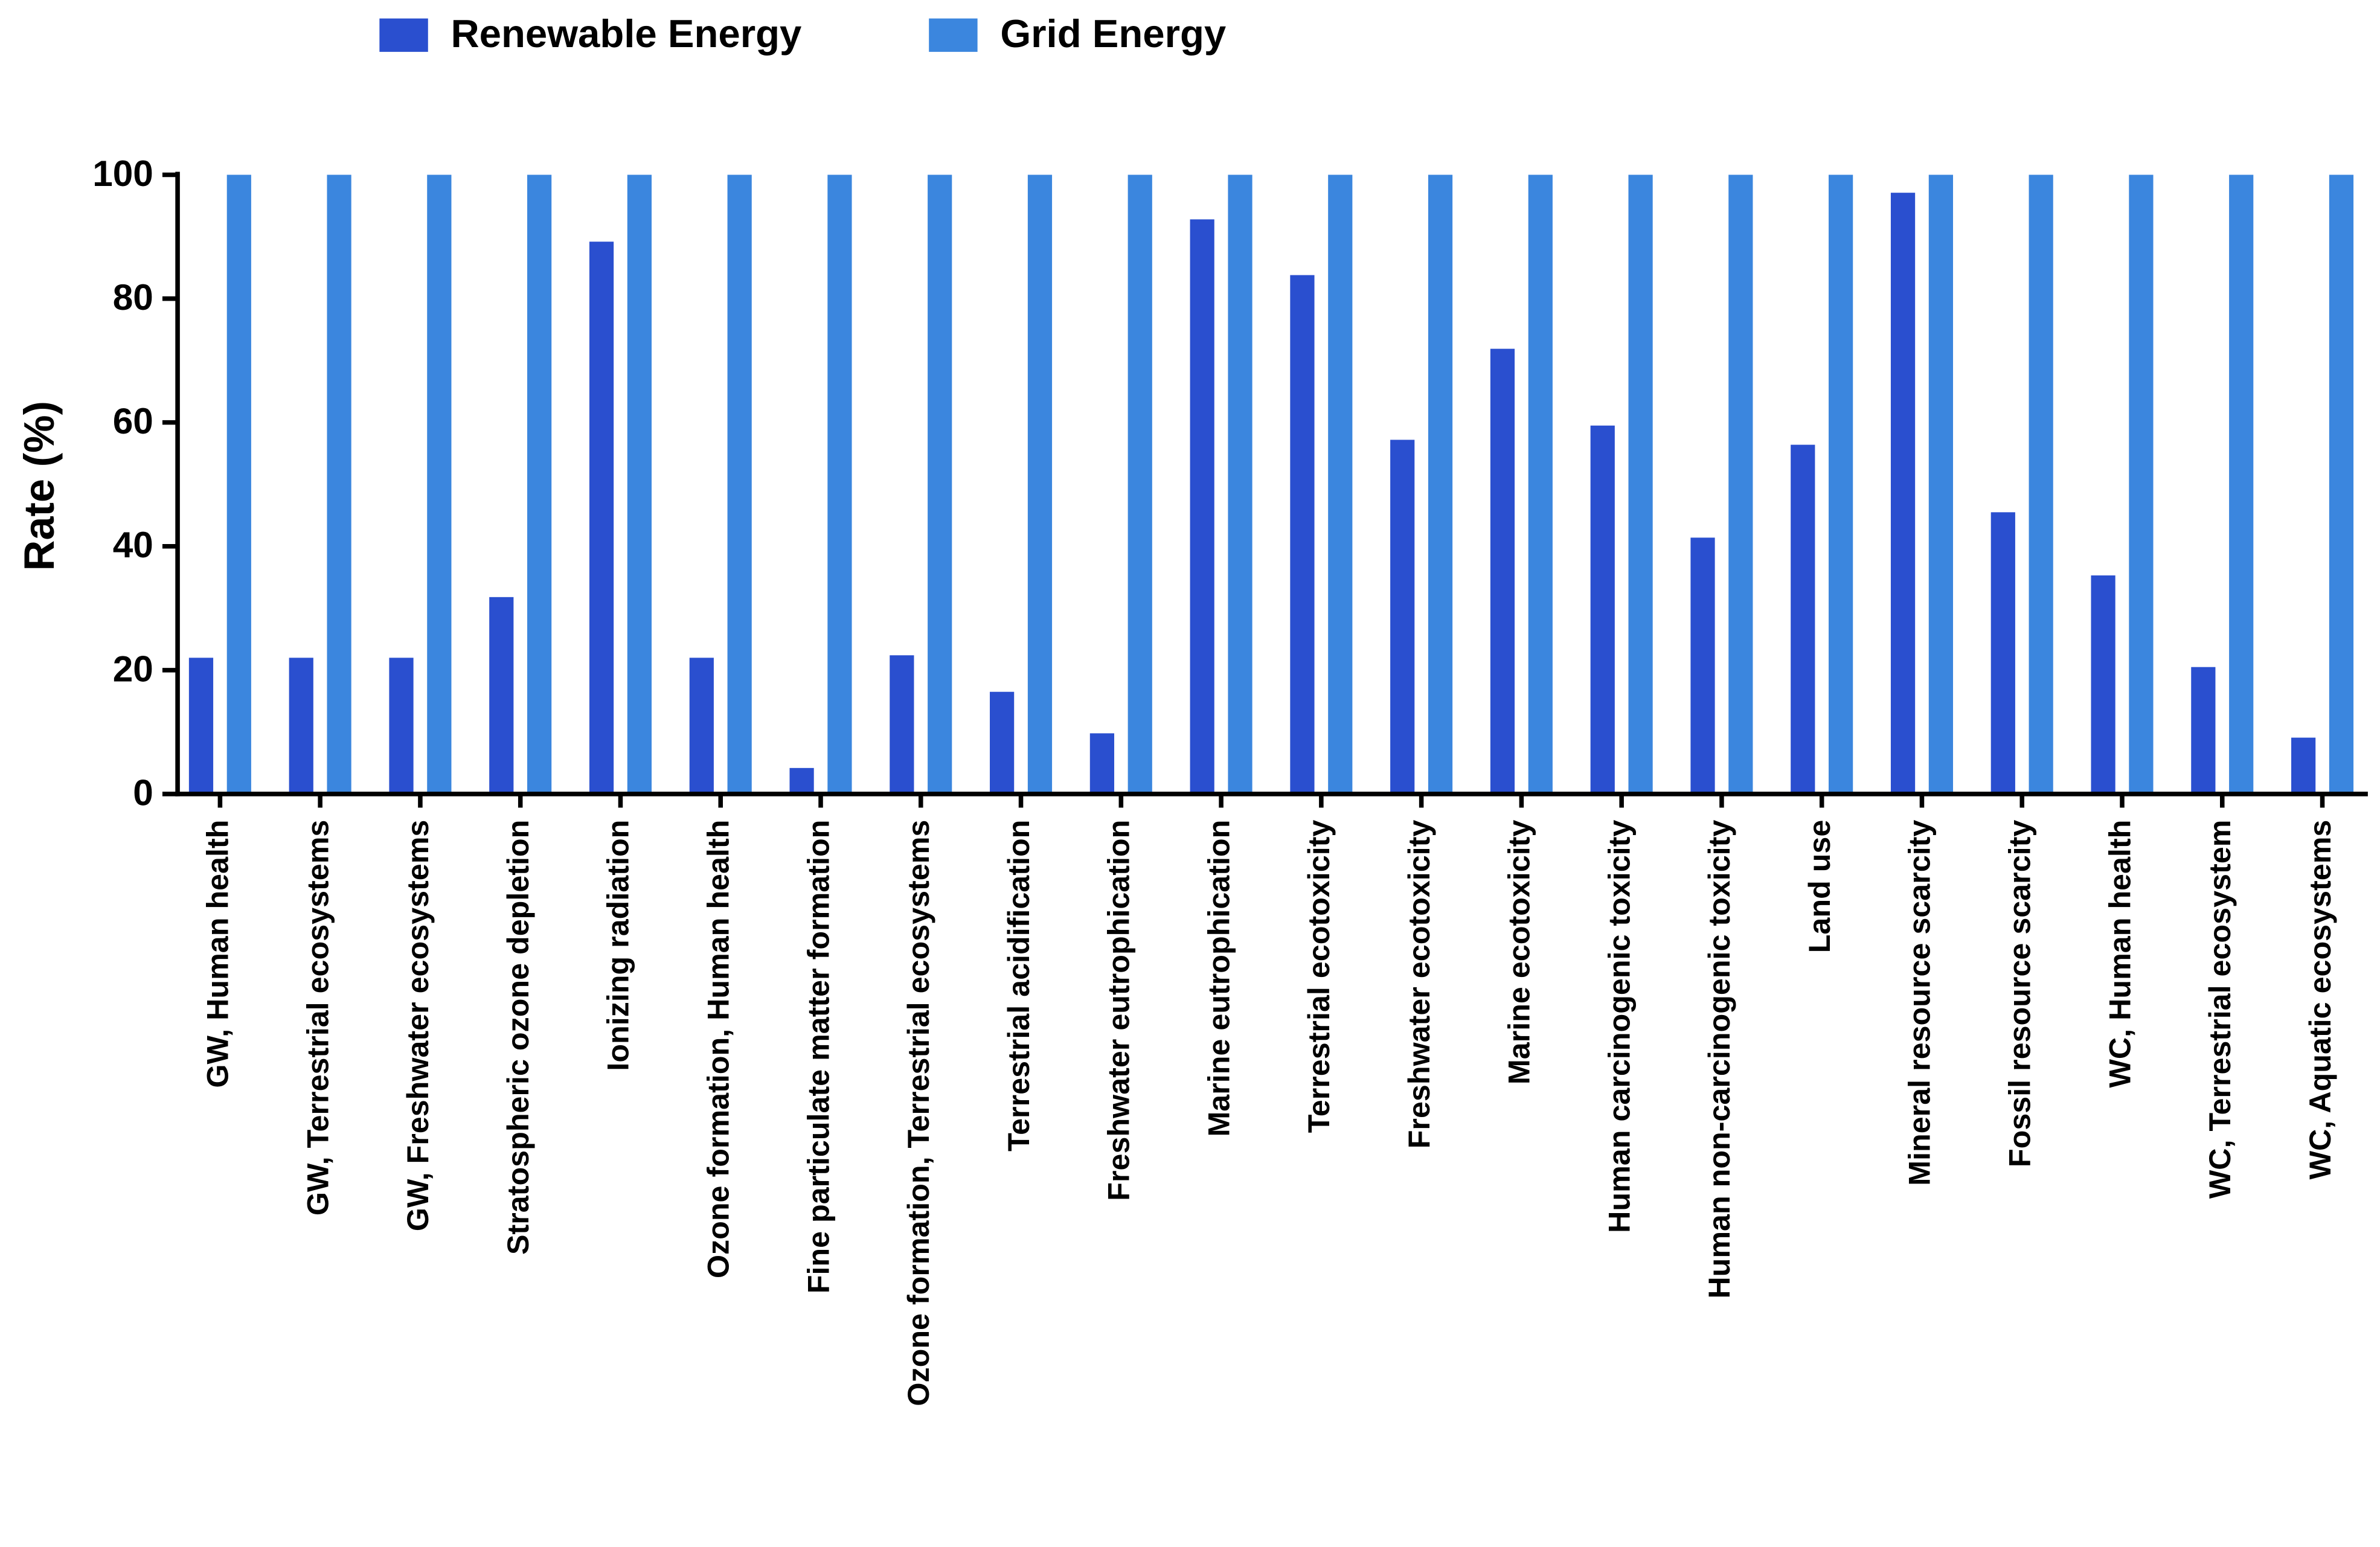 The height and width of the screenshot is (1547, 2380). Describe the element at coordinates (1619, 1026) in the screenshot. I see `x-tick-label: Human carcinogenic toxicity` at that location.